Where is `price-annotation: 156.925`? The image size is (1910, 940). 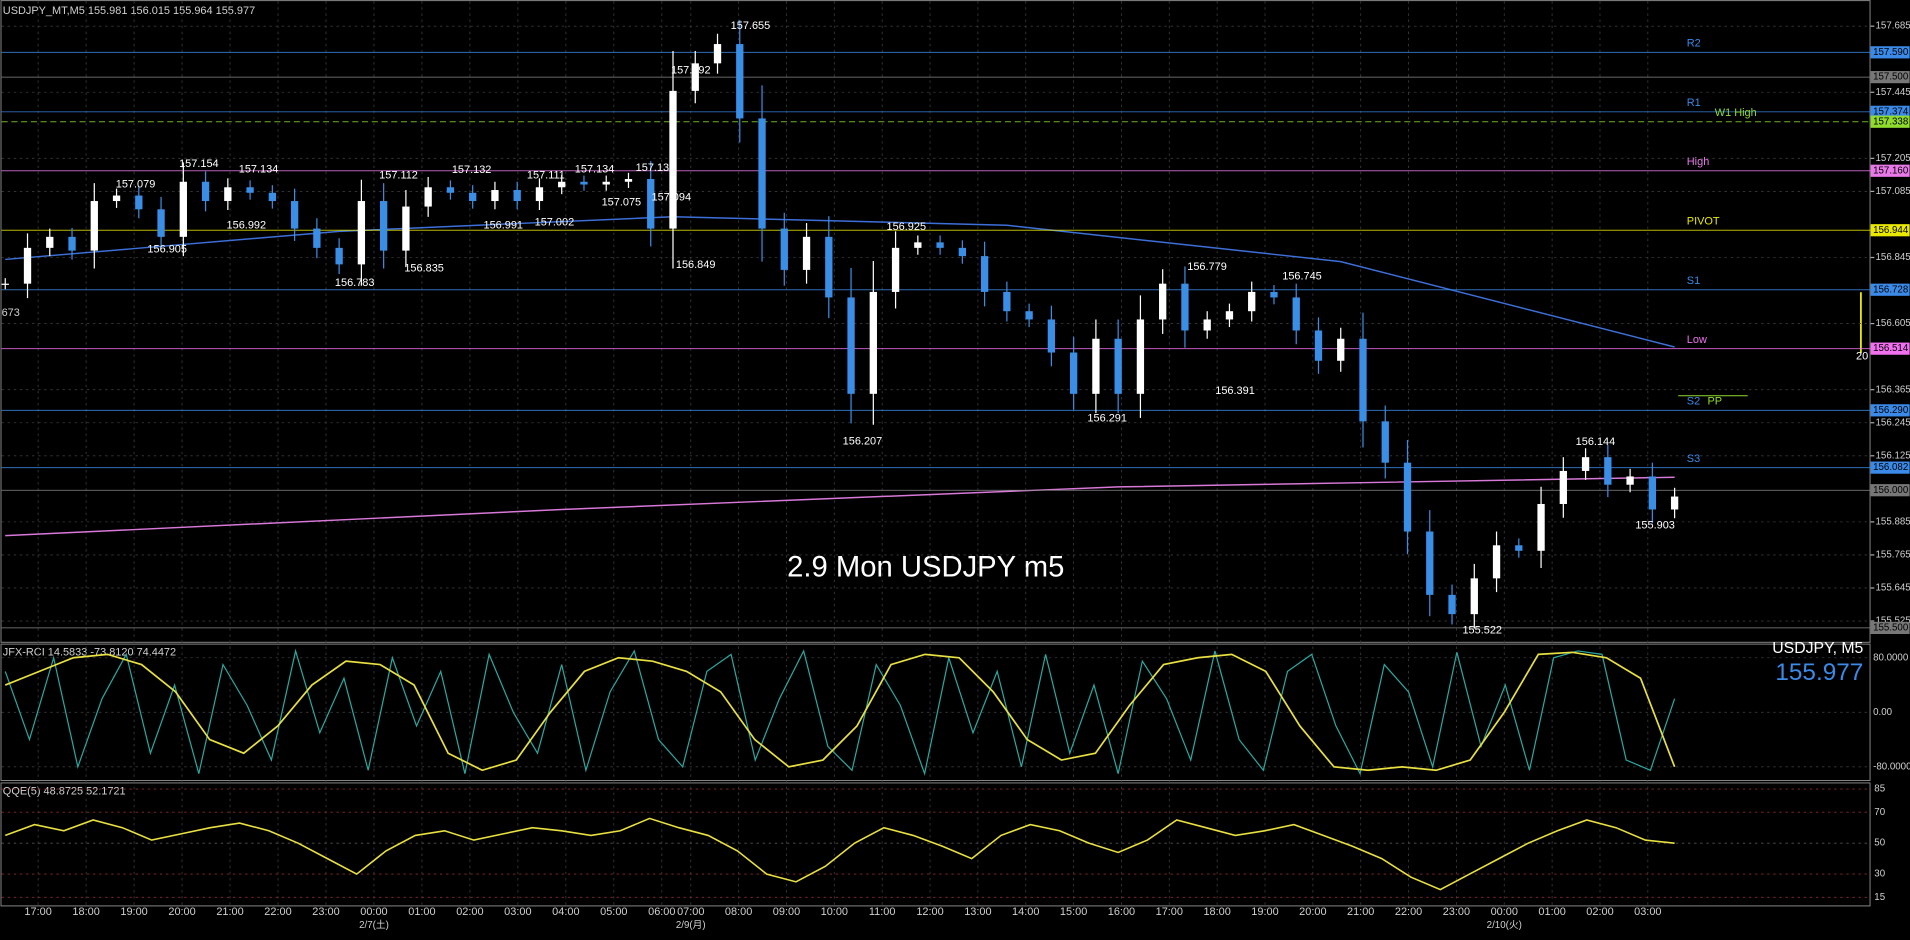 price-annotation: 156.925 is located at coordinates (907, 227).